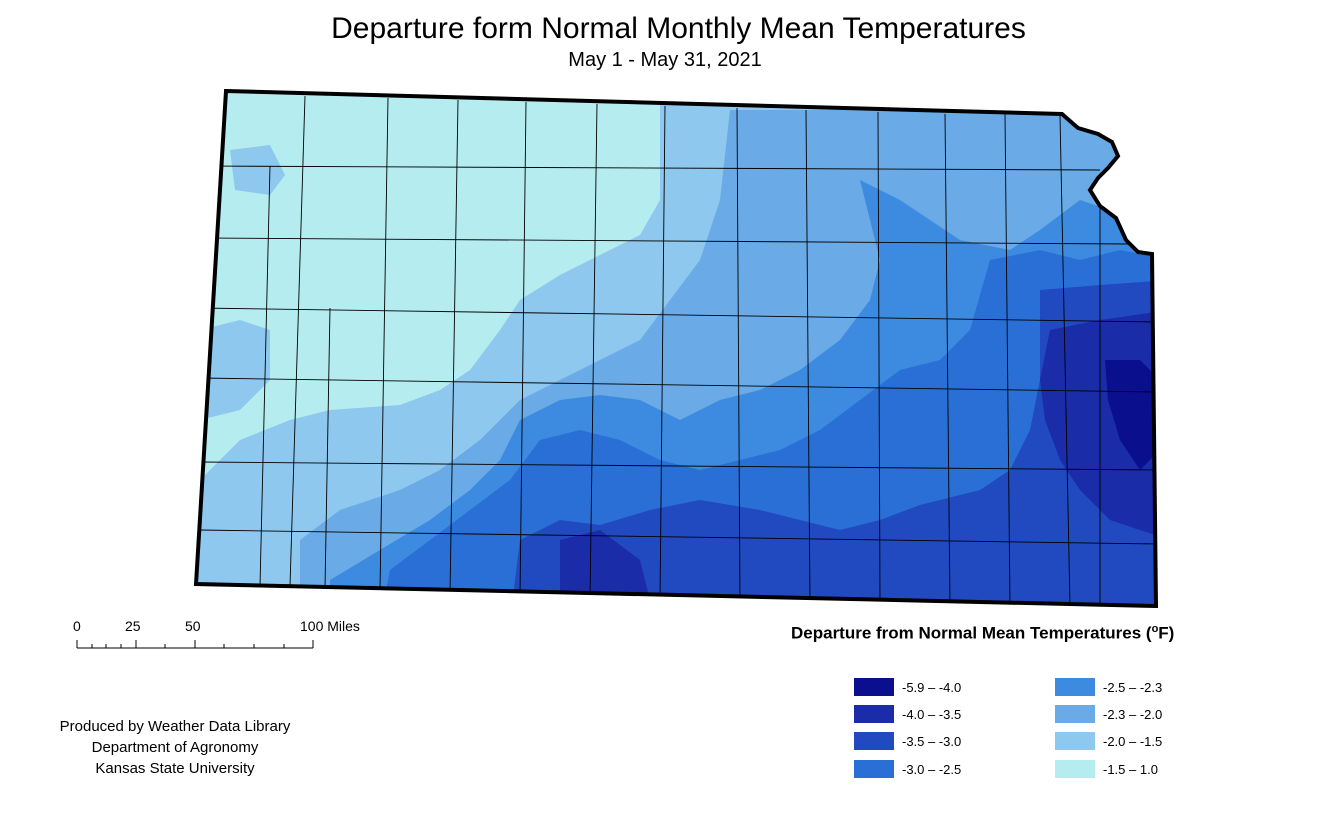  What do you see at coordinates (1133, 687) in the screenshot?
I see `legend-label: -2.5 – -2.3` at bounding box center [1133, 687].